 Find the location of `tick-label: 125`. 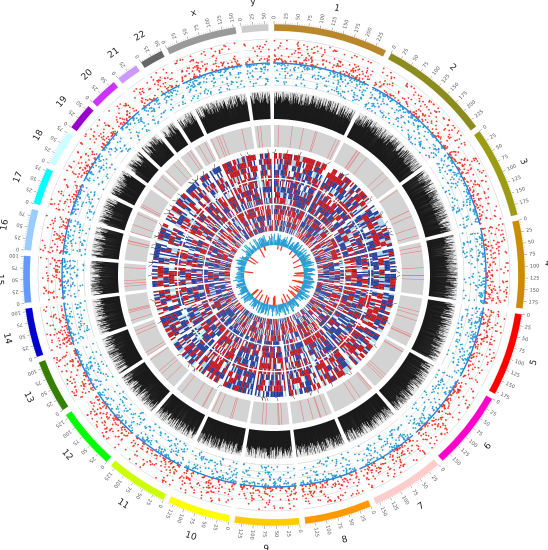

tick-label: 125 is located at coordinates (220, 20).